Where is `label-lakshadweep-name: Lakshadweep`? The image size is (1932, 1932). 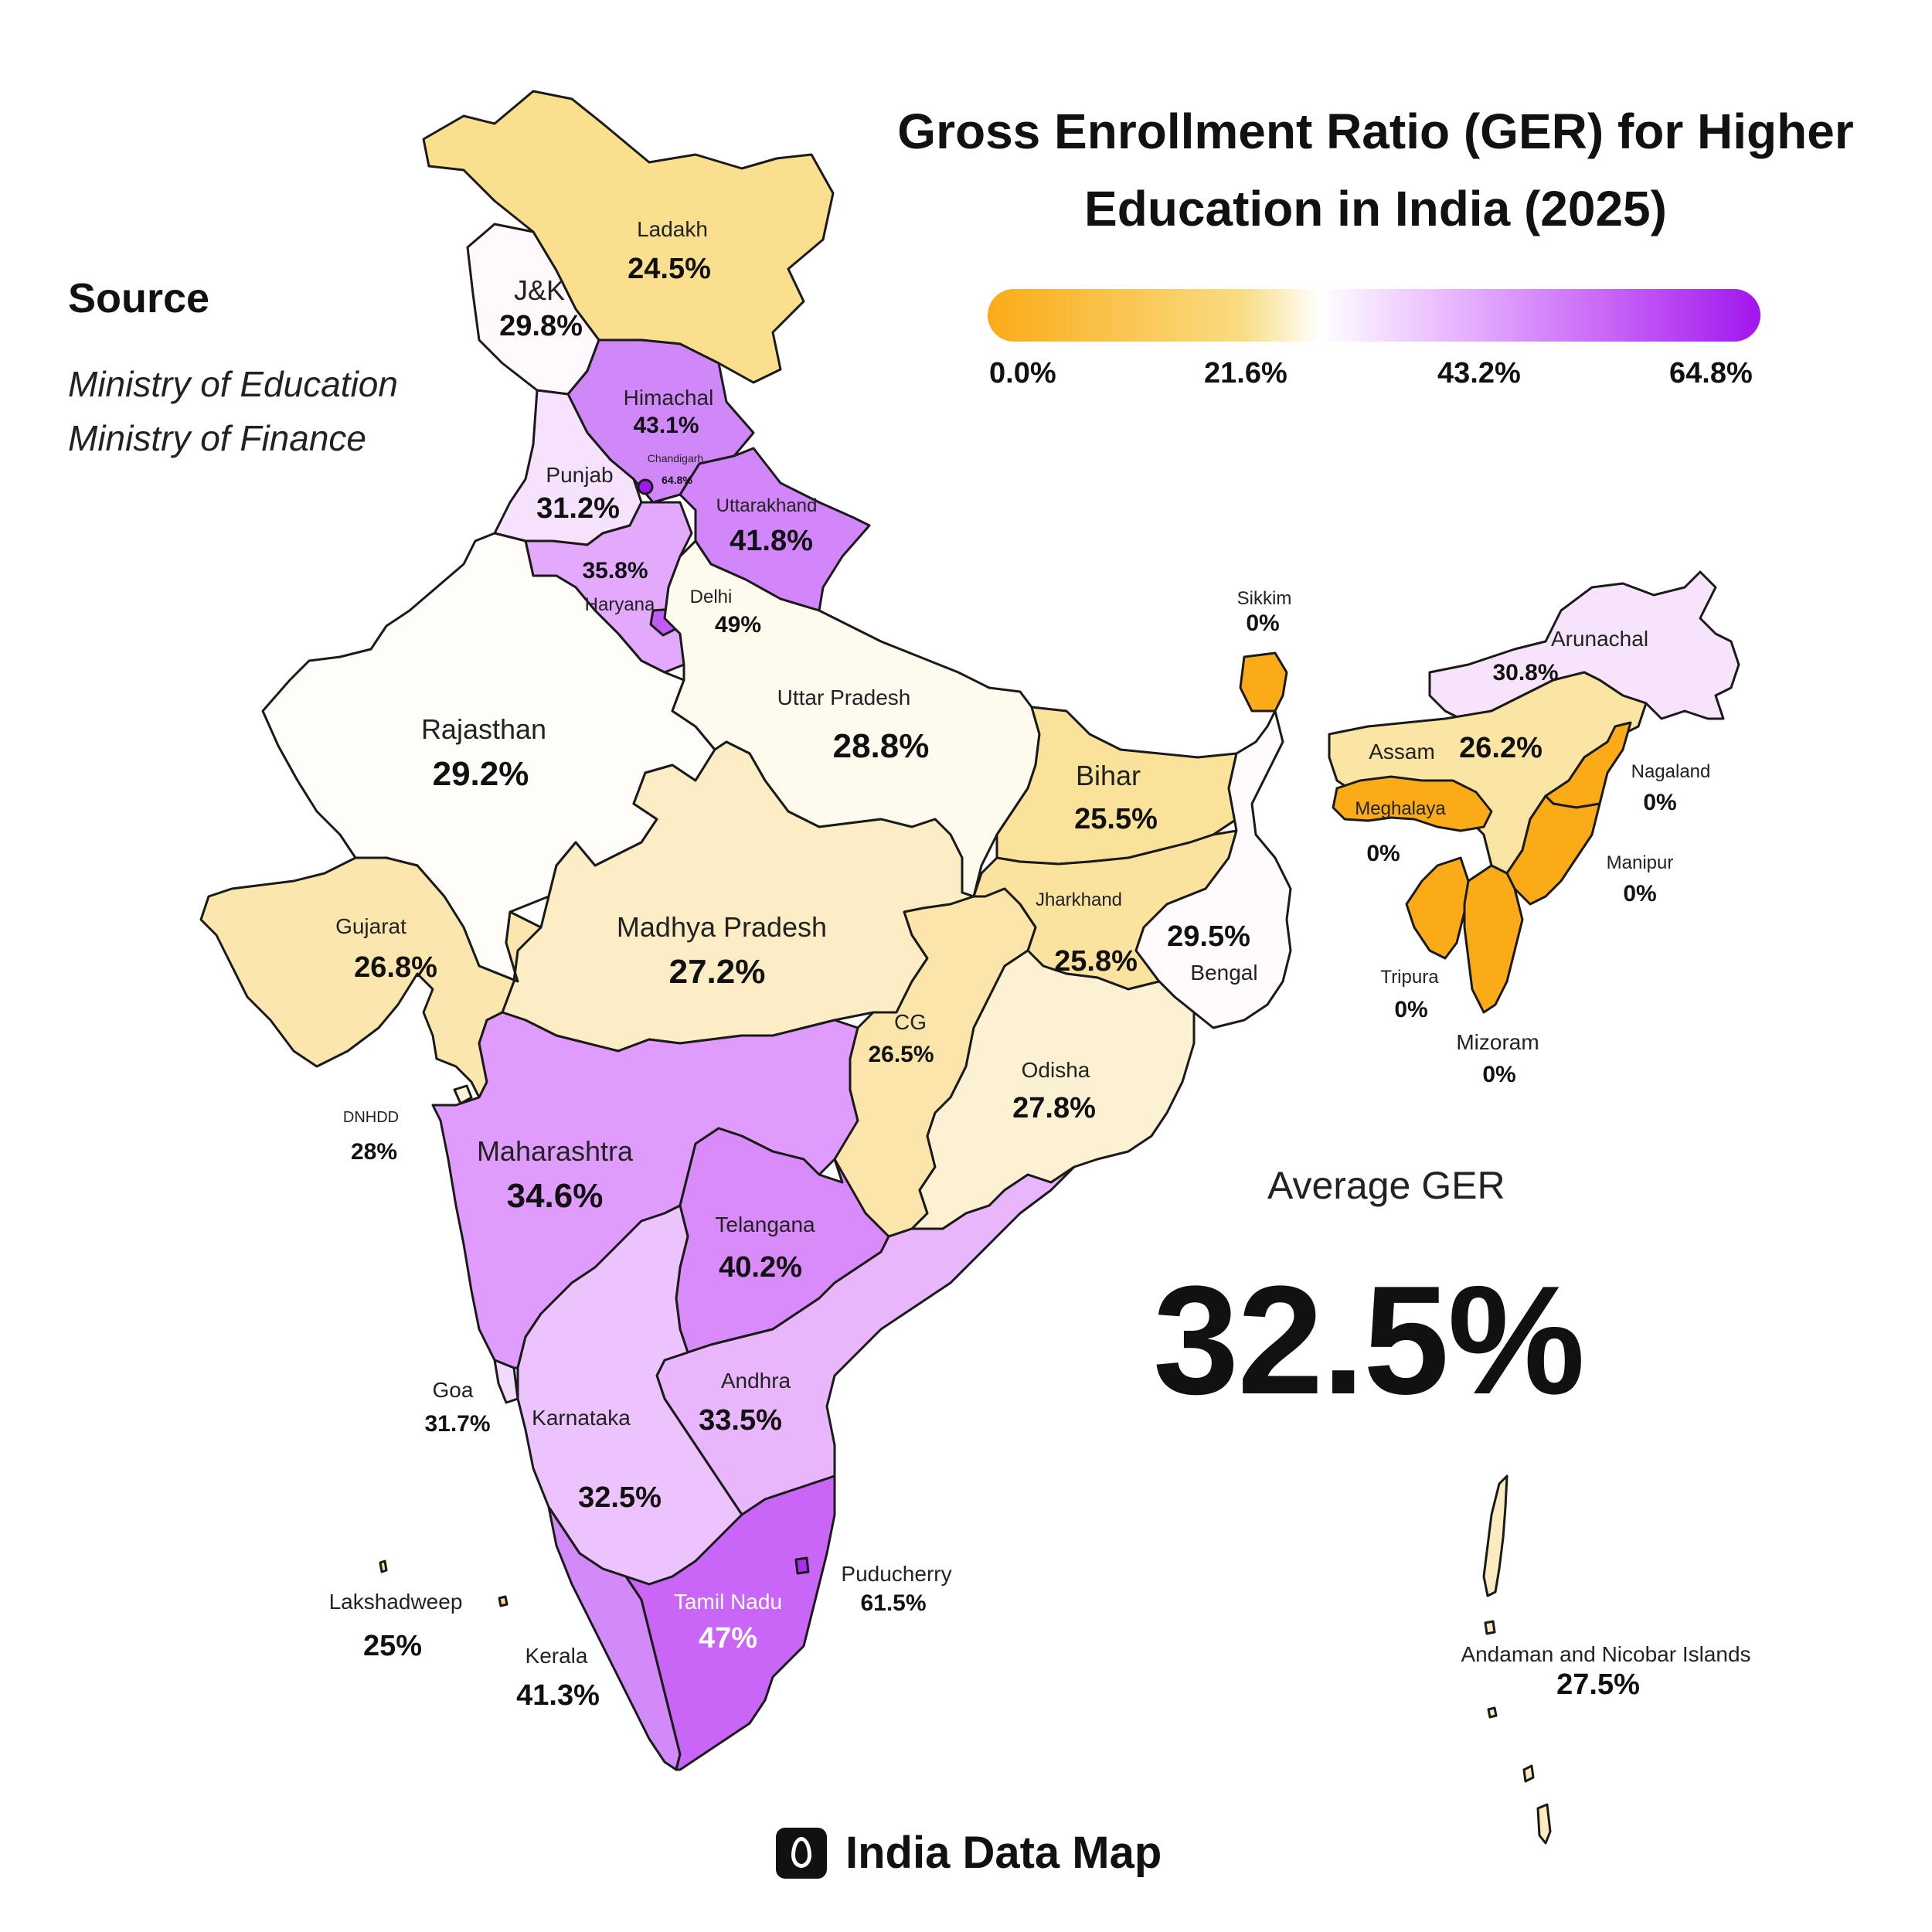
label-lakshadweep-name: Lakshadweep is located at coordinates (396, 1602).